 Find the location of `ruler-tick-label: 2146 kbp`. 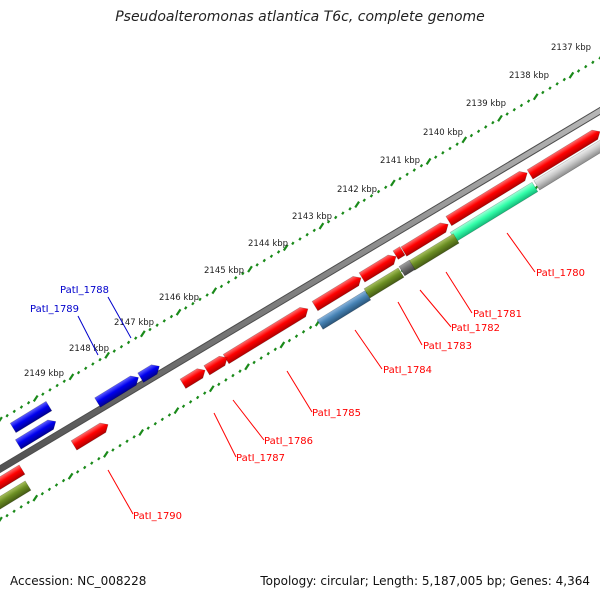

ruler-tick-label: 2146 kbp is located at coordinates (179, 298).